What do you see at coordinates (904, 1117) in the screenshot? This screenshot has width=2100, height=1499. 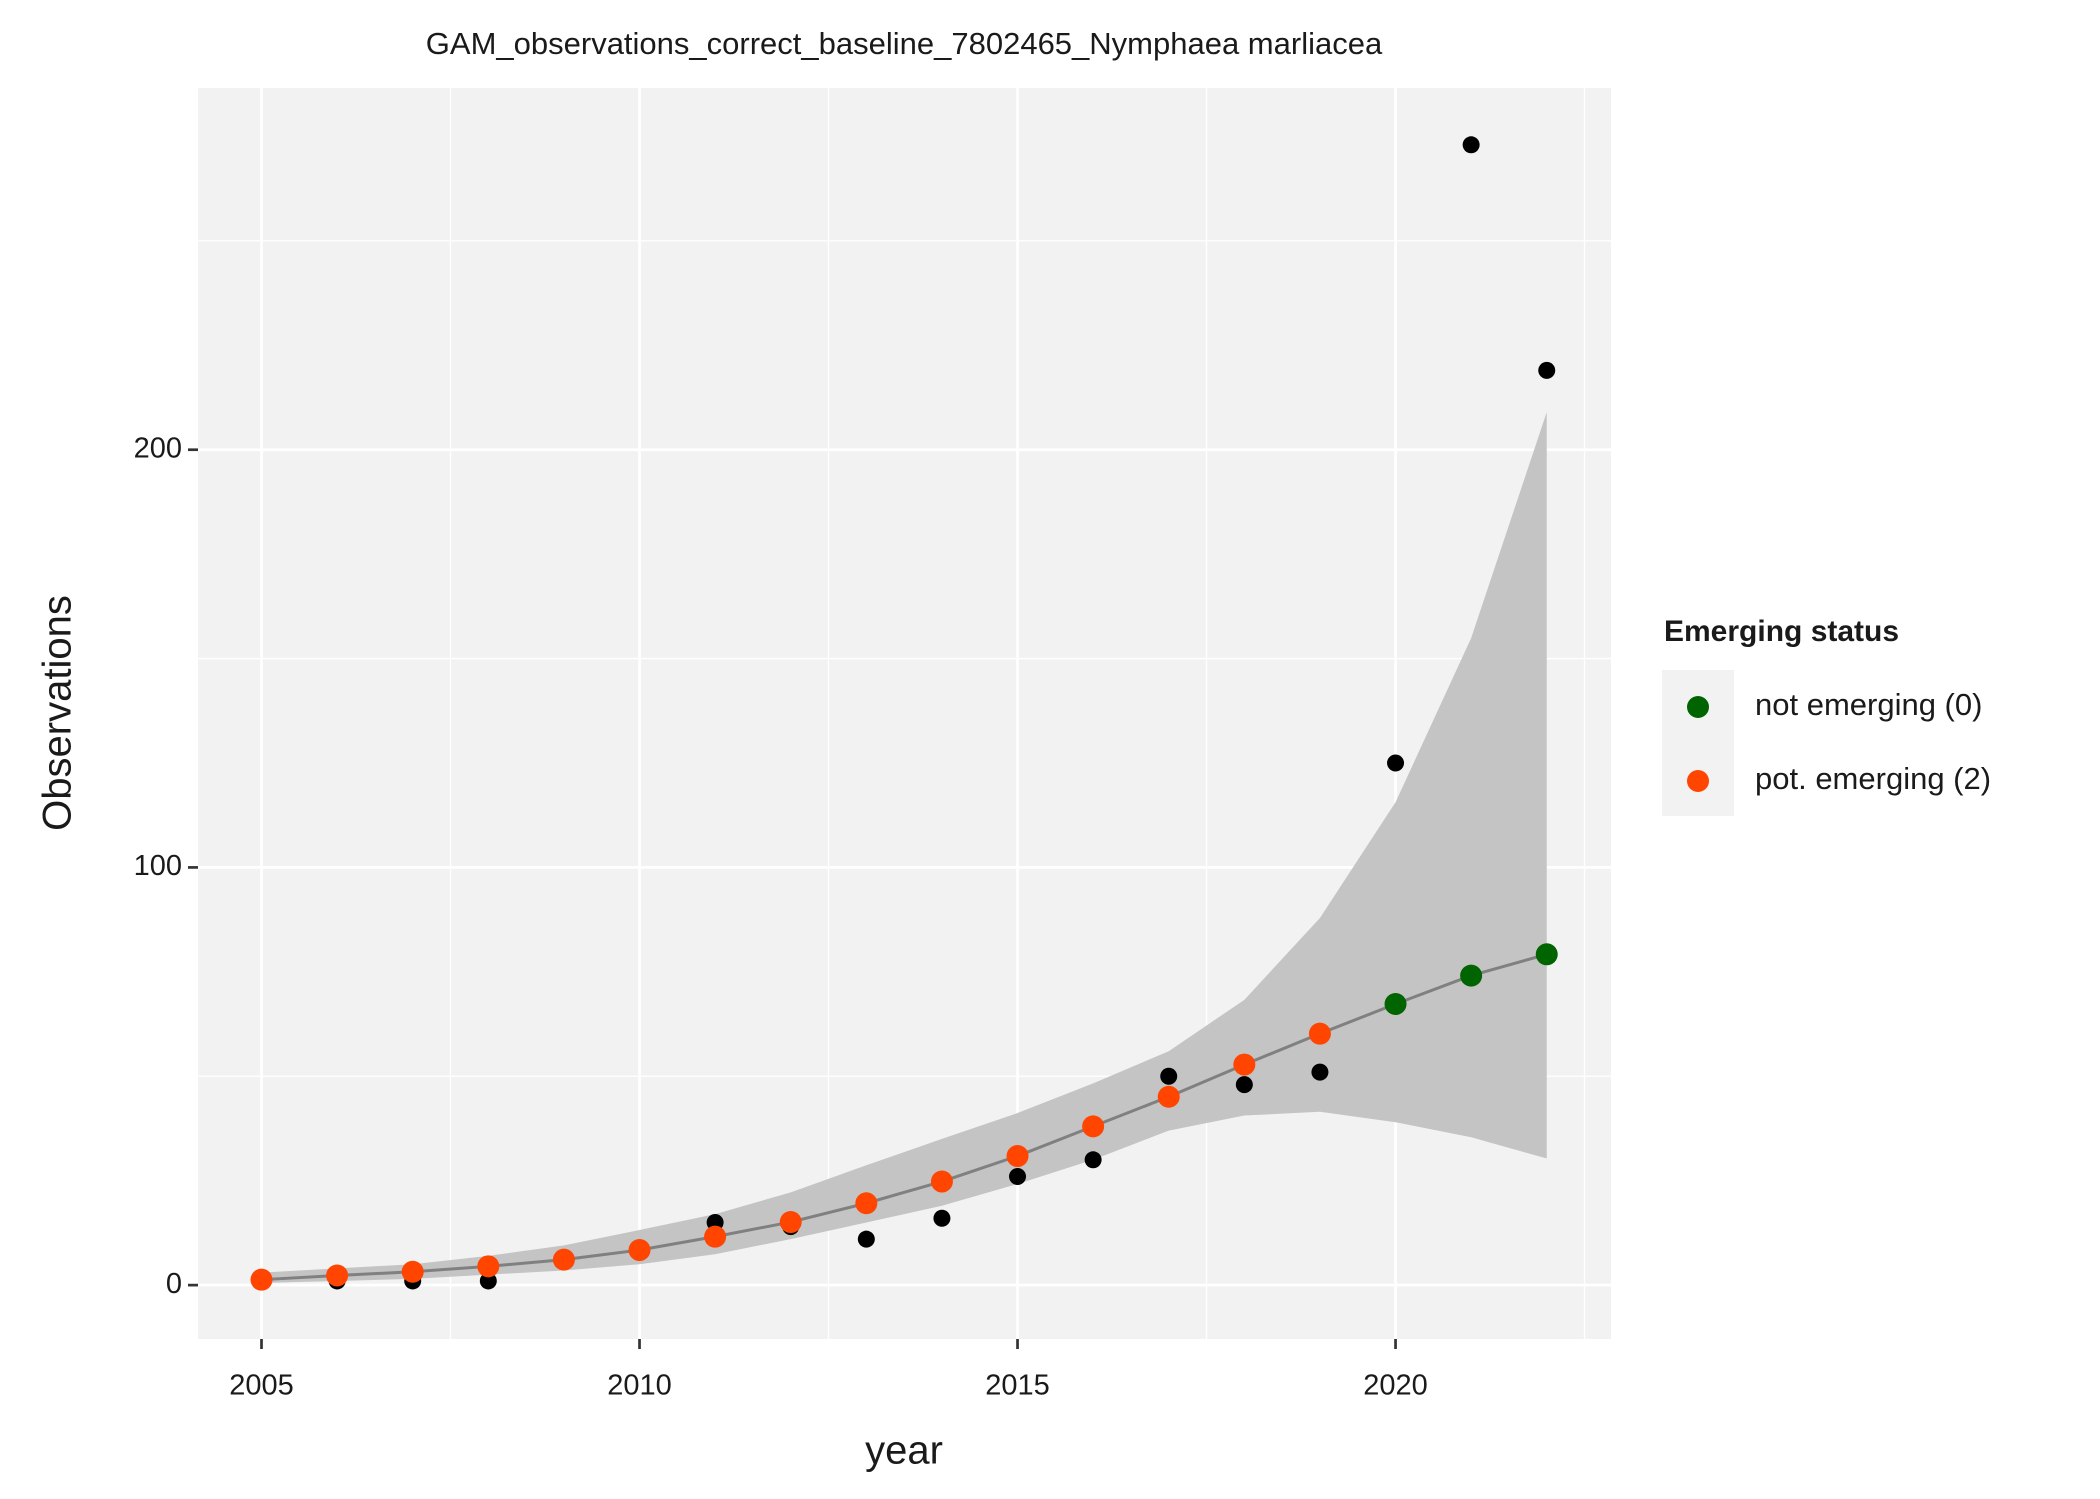 I see `fit-line` at bounding box center [904, 1117].